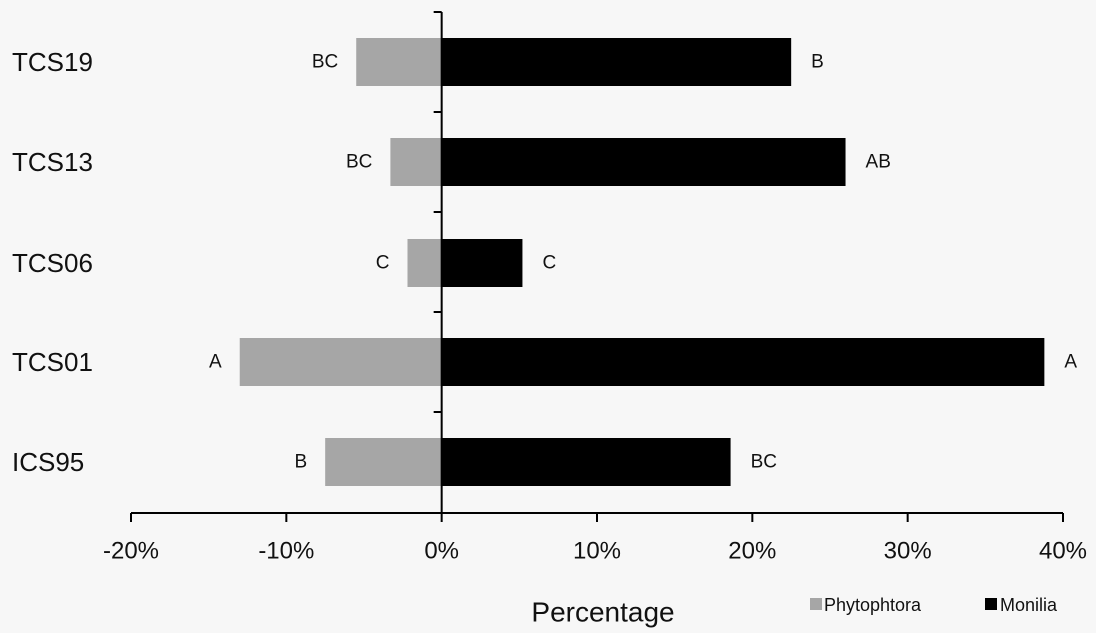 This screenshot has height=633, width=1096. What do you see at coordinates (416, 162) in the screenshot?
I see `bar-phytophtora-tcs13` at bounding box center [416, 162].